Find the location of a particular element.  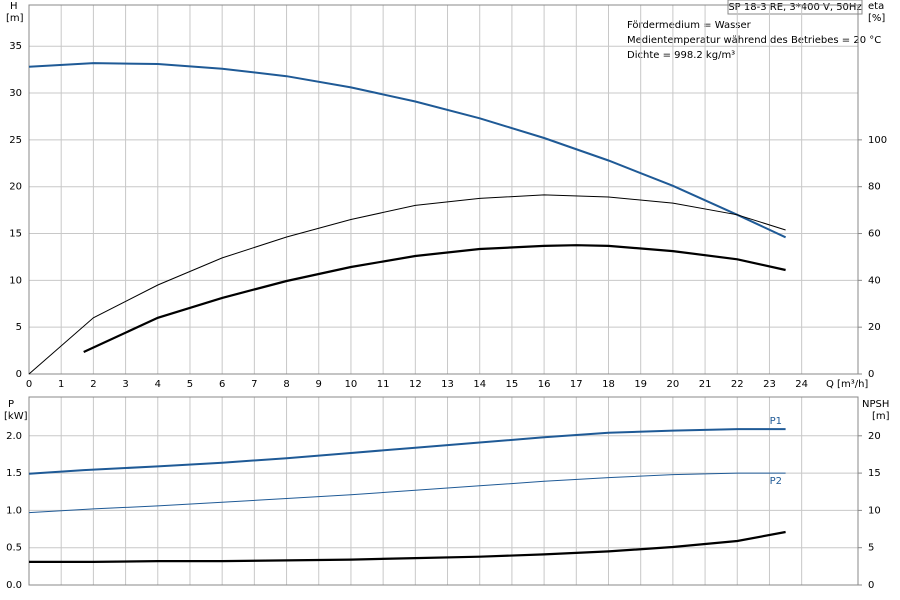

x-tick-label: 22 is located at coordinates (737, 384).